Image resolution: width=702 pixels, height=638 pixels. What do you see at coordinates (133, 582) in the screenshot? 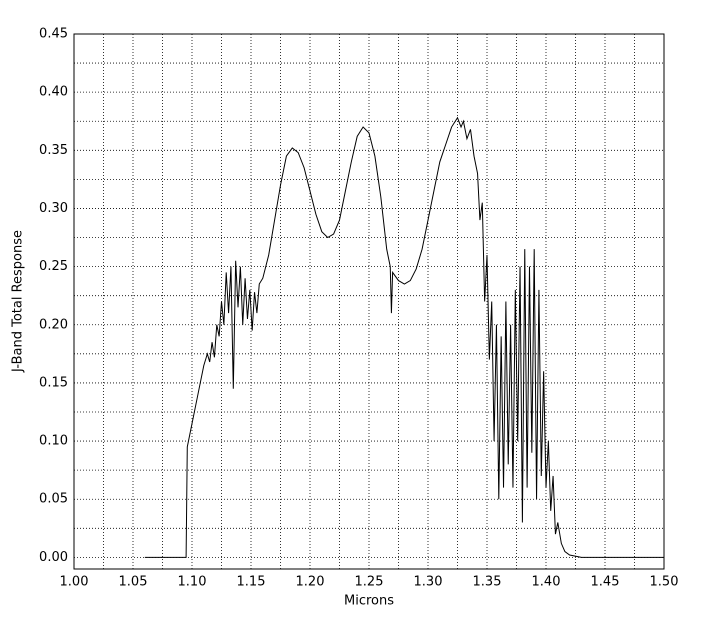
I see `x-tick-label: 1.05` at bounding box center [133, 582].